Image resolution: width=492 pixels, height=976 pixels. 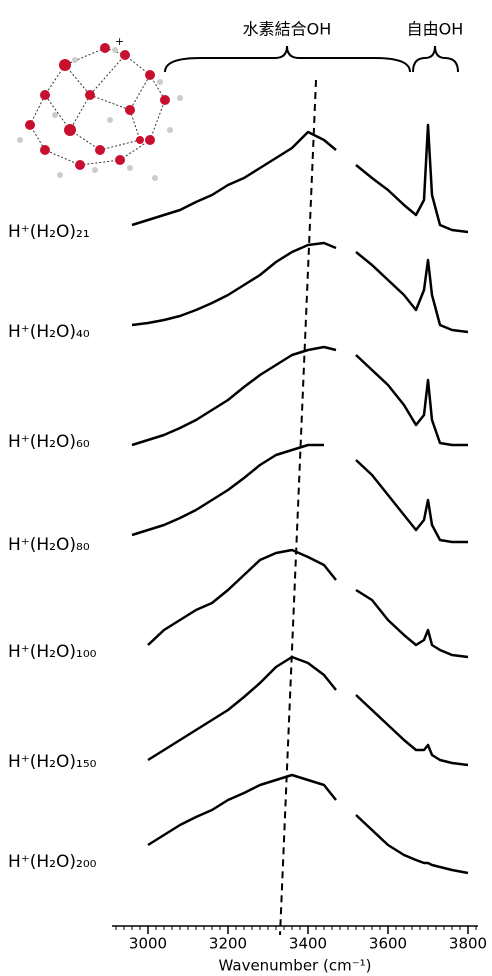 What do you see at coordinates (295, 966) in the screenshot?
I see `x-axis-title: Wavenumber (cm⁻¹)` at bounding box center [295, 966].